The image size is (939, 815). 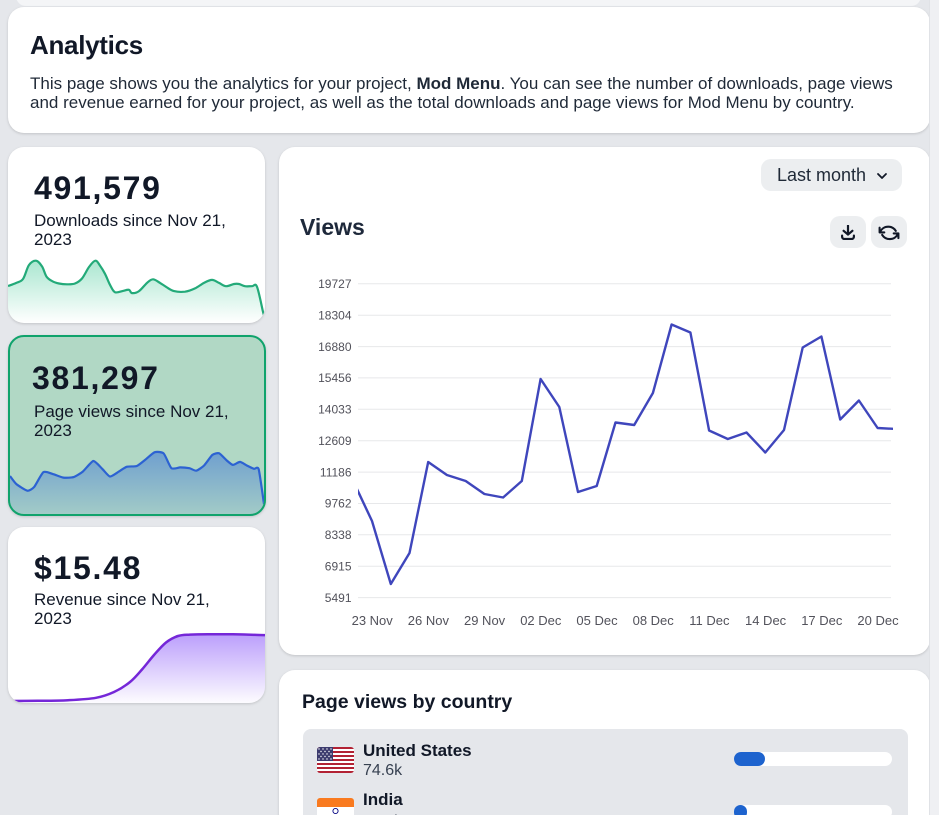 What do you see at coordinates (541, 620) in the screenshot?
I see `svg-text: 02 Dec` at bounding box center [541, 620].